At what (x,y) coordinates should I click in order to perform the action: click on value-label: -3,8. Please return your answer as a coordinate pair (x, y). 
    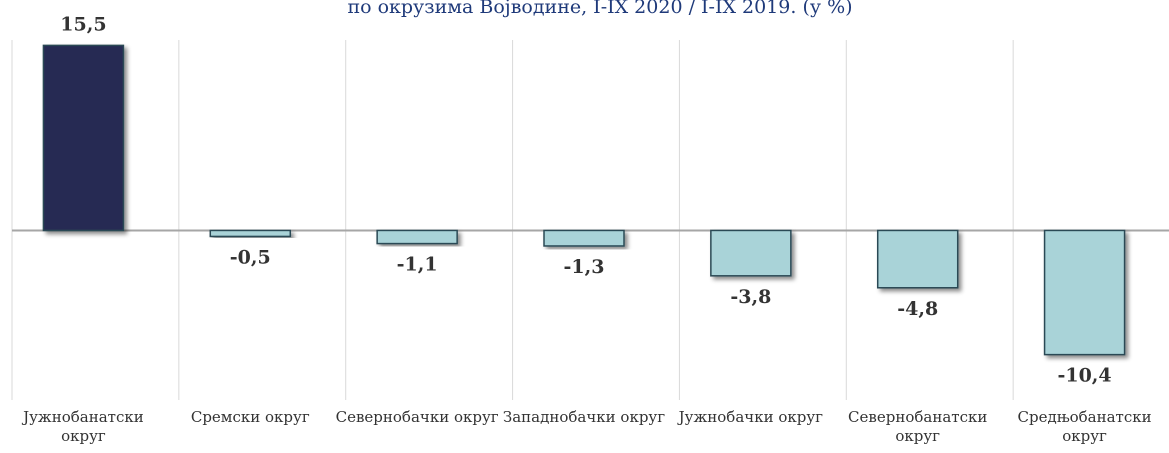
    Looking at the image, I should click on (750, 297).